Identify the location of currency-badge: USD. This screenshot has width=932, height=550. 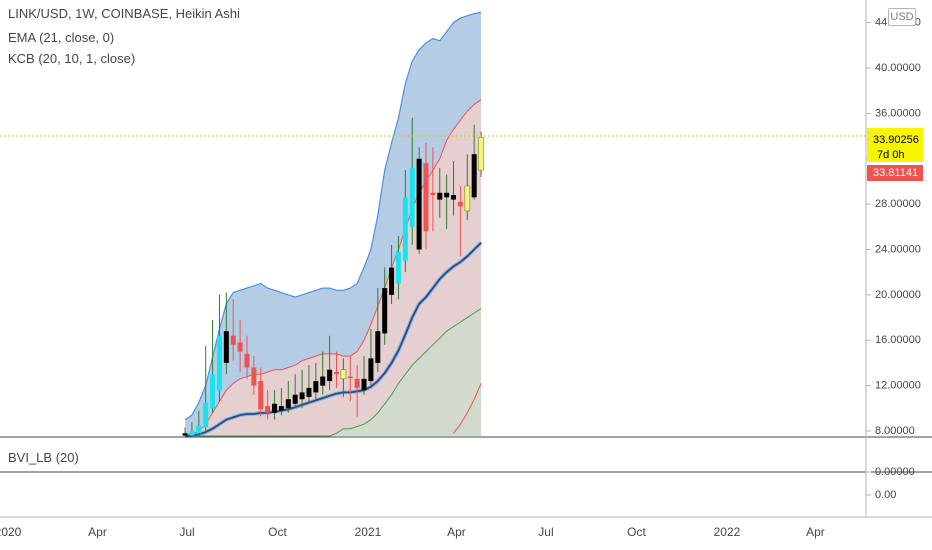
(902, 17).